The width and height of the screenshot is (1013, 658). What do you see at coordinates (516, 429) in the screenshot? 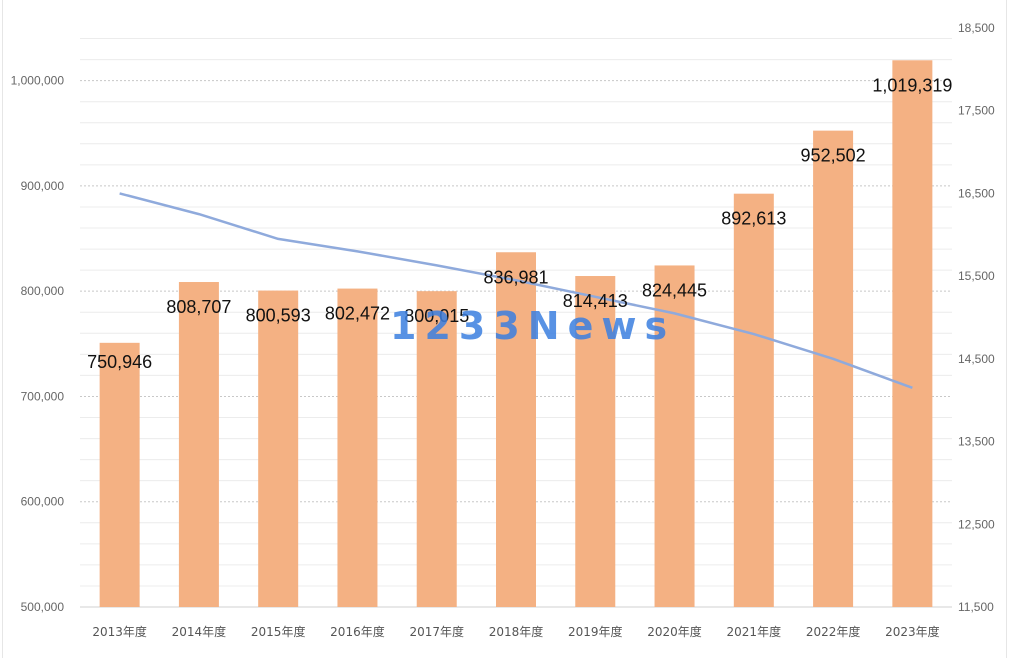
I see `bar-2018年度` at bounding box center [516, 429].